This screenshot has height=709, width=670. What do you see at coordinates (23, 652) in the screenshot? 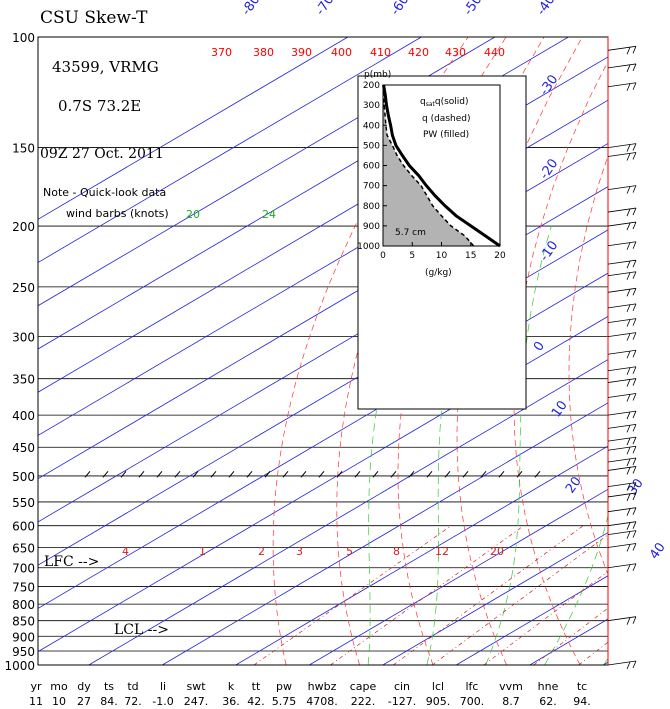
I see `pressure-tick-label: 950` at bounding box center [23, 652].